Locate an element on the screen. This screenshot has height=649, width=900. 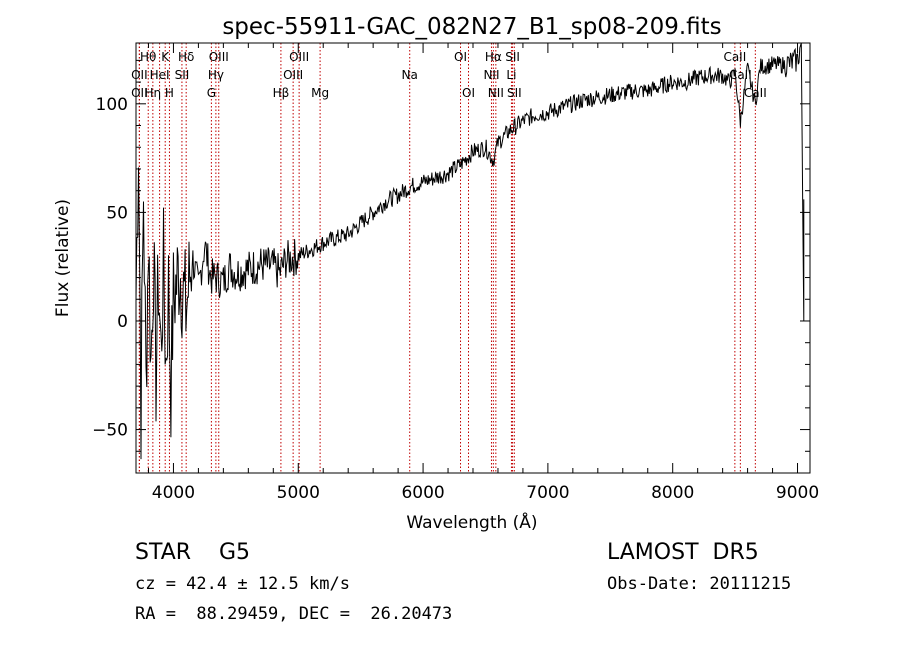
y-tick-label: 50 is located at coordinates (117, 213).